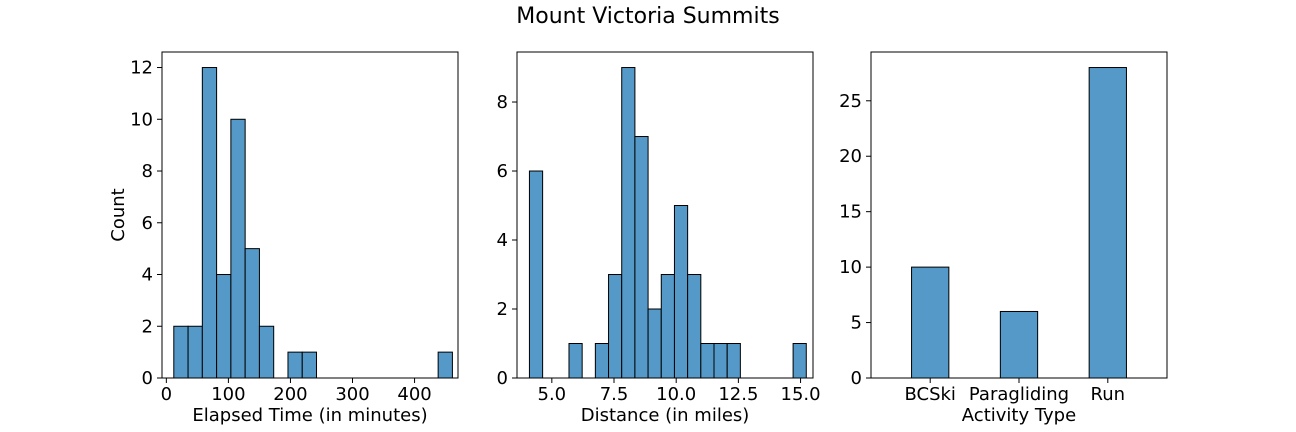 The height and width of the screenshot is (432, 1296). Describe the element at coordinates (801, 394) in the screenshot. I see `x-tick-label: 15.0` at that location.